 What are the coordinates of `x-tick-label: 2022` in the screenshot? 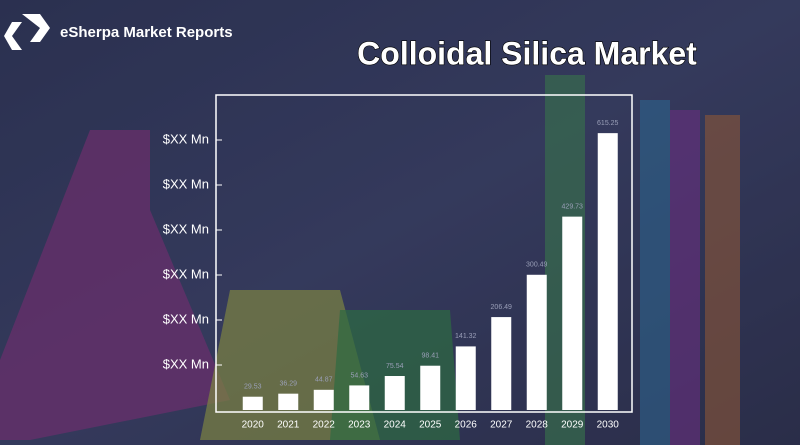 It's located at (324, 425).